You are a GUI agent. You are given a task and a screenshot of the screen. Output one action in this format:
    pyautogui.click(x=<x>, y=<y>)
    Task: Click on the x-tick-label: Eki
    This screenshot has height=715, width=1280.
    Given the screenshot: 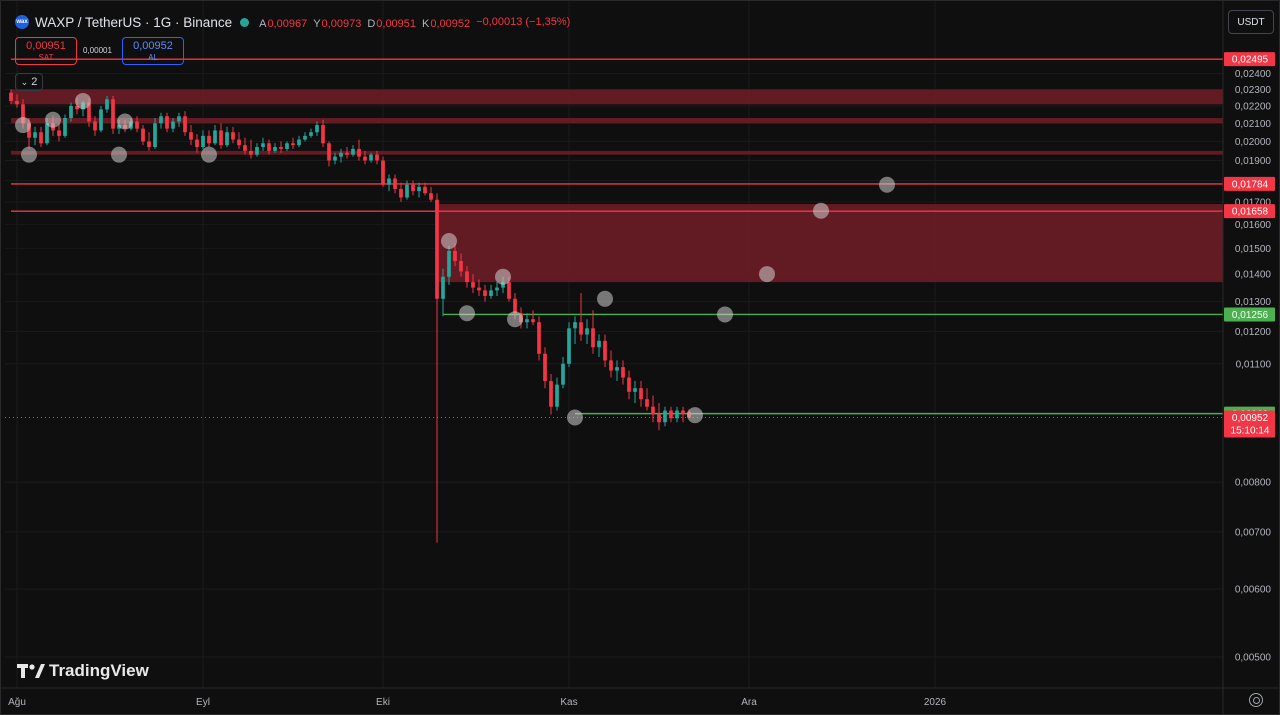 What is the action you would take?
    pyautogui.click(x=383, y=702)
    